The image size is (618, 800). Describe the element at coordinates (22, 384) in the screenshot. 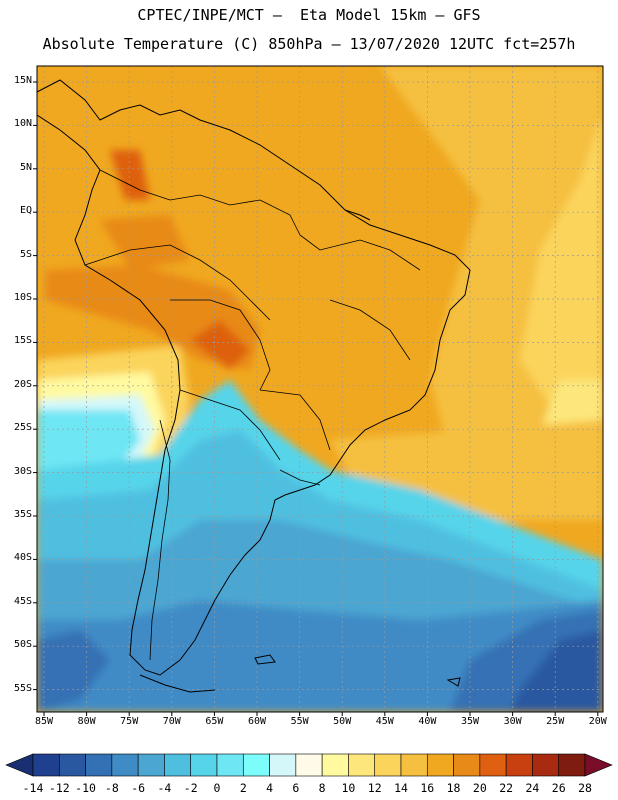

I see `lat-label: 20S` at that location.